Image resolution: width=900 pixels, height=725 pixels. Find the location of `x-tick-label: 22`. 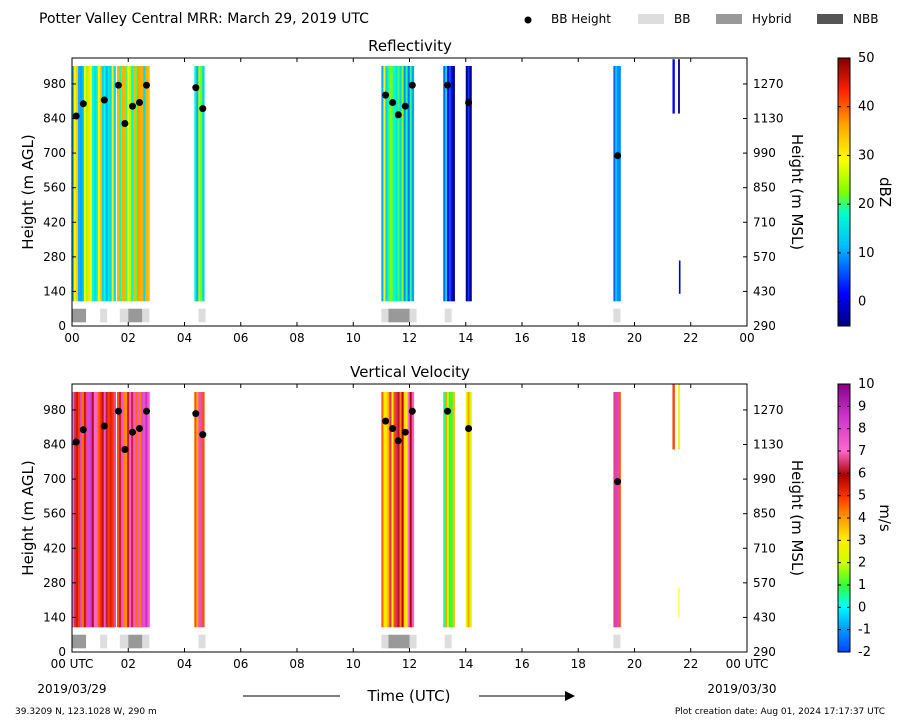

x-tick-label: 22 is located at coordinates (690, 664).